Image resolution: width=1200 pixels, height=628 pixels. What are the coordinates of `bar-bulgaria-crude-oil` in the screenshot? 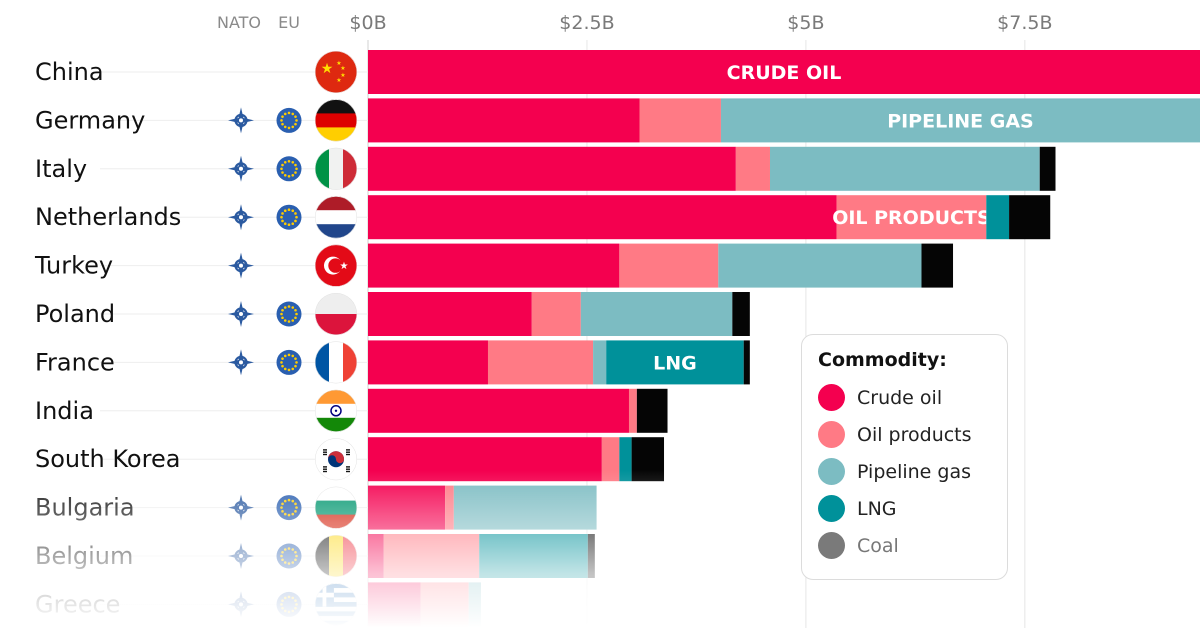 It's located at (407, 507).